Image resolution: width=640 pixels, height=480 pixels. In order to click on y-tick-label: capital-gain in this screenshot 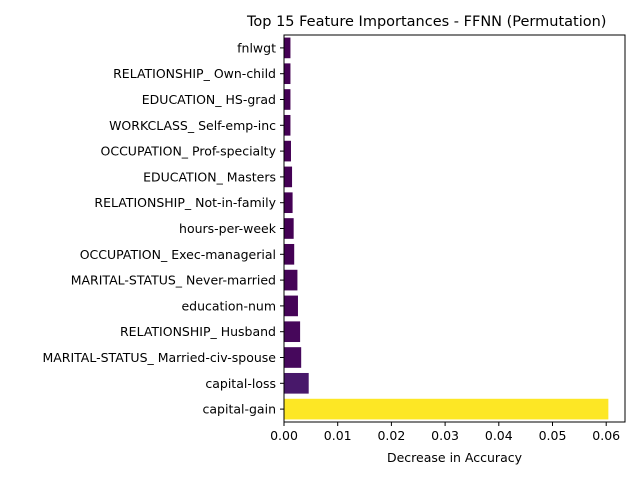, I will do `click(239, 409)`.